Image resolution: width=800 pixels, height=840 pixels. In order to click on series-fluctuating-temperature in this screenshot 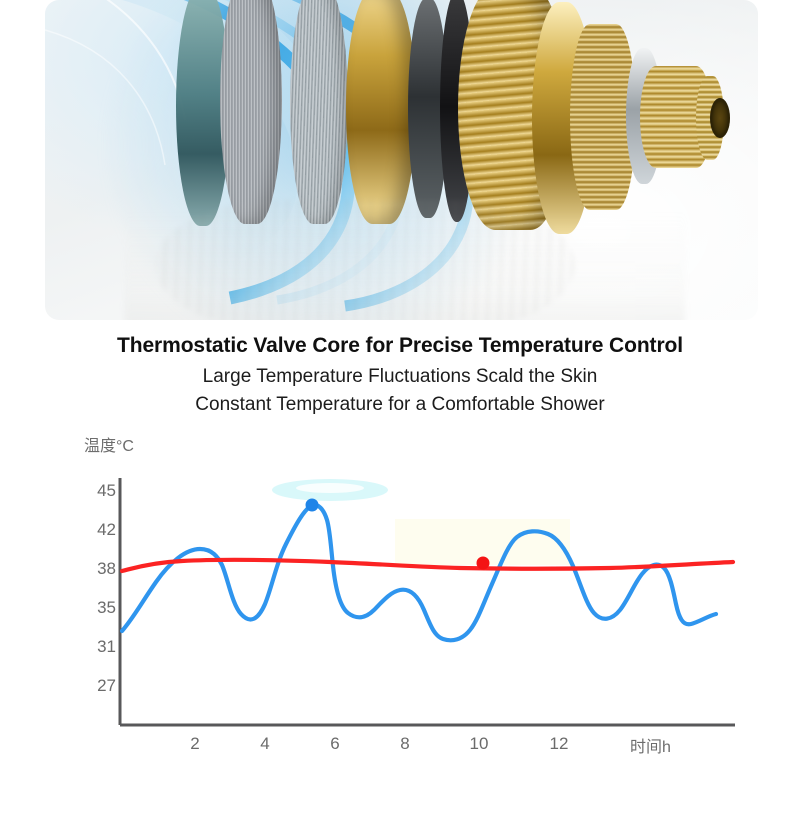, I will do `click(419, 572)`.